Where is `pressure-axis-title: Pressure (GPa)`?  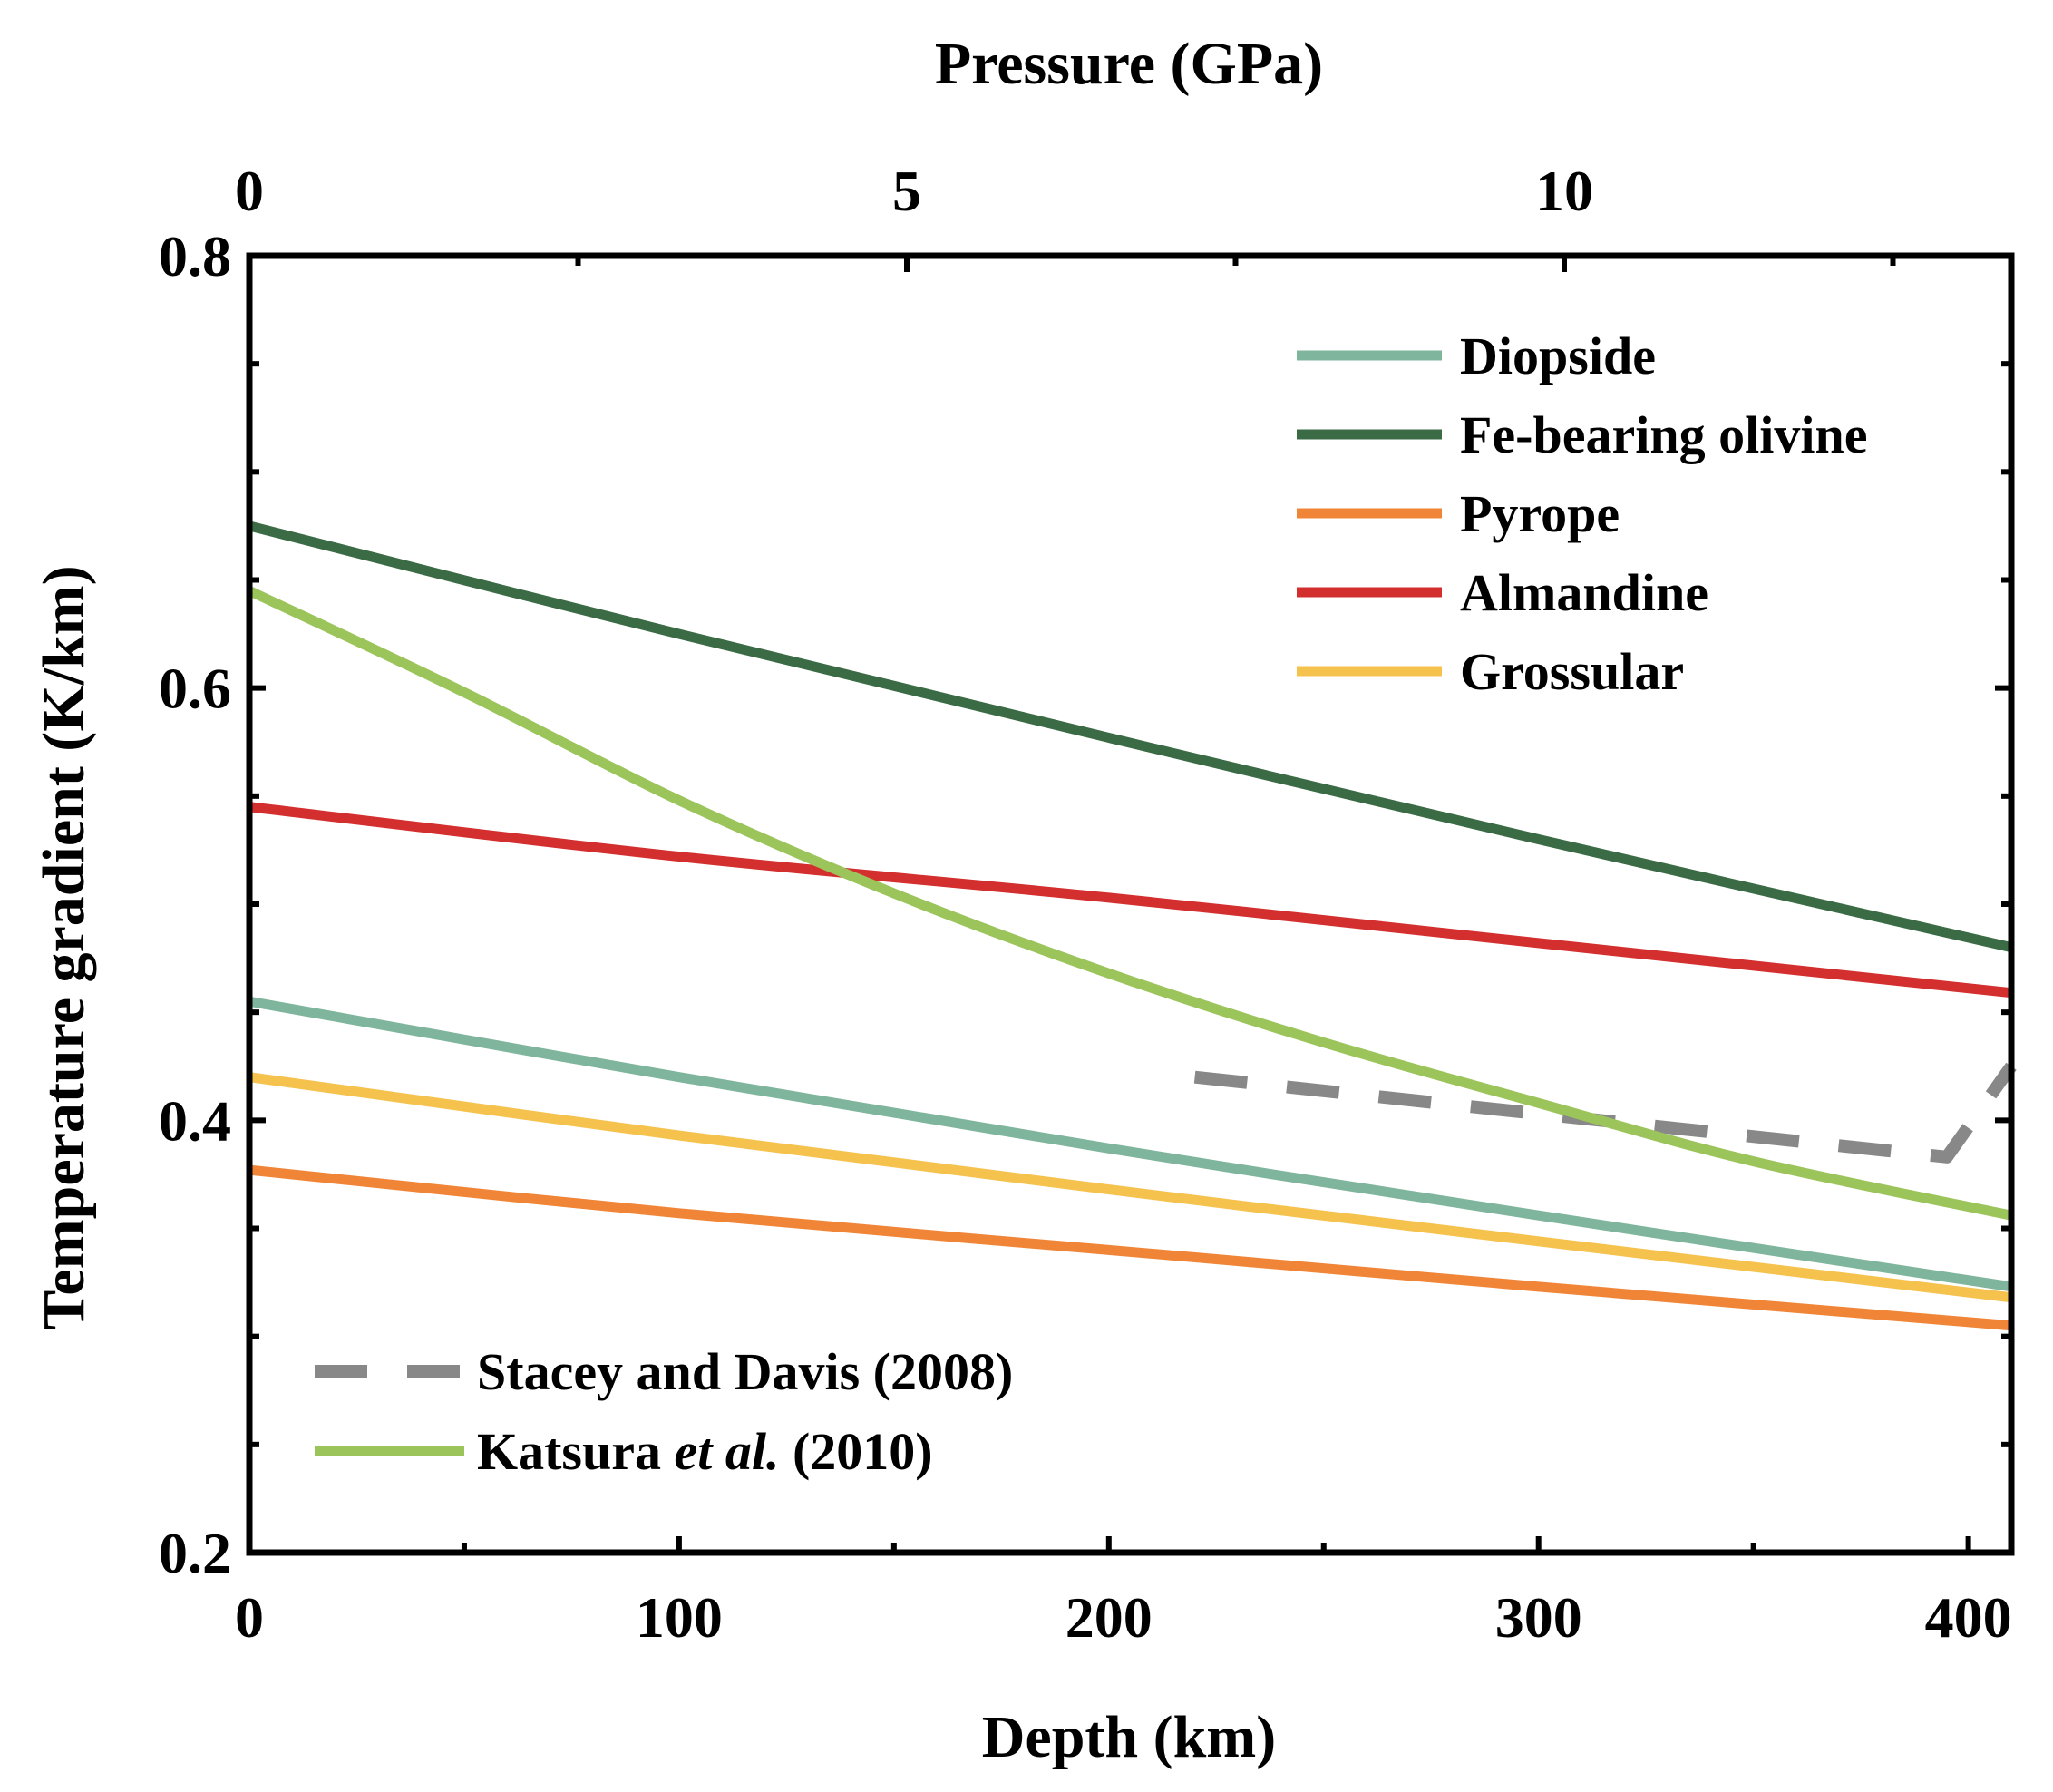
pressure-axis-title: Pressure (GPa) is located at coordinates (1129, 64).